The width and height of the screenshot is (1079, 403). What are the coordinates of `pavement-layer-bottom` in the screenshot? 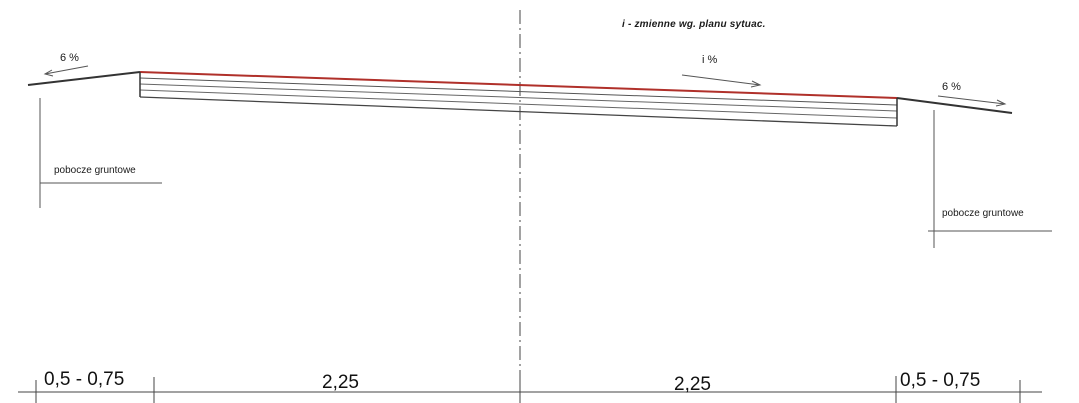 It's located at (518, 111).